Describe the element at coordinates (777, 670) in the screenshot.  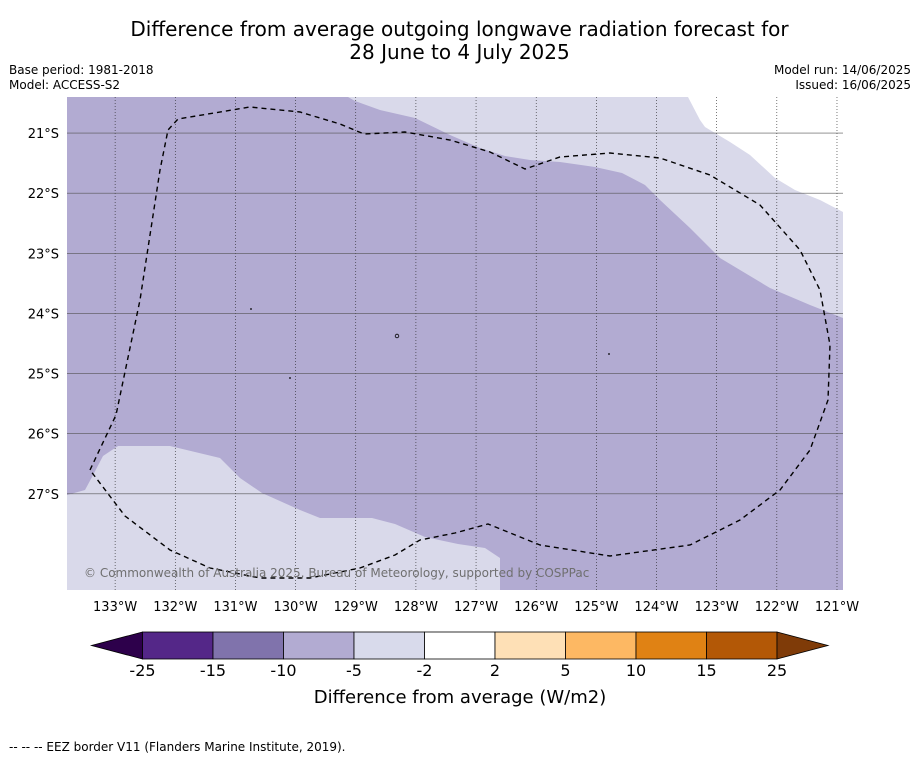
I see `colorbar-tick-label: 25` at that location.